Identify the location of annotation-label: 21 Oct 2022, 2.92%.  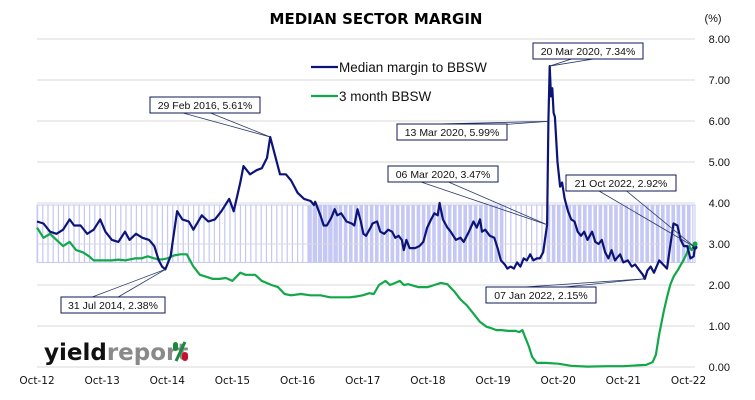
(621, 184).